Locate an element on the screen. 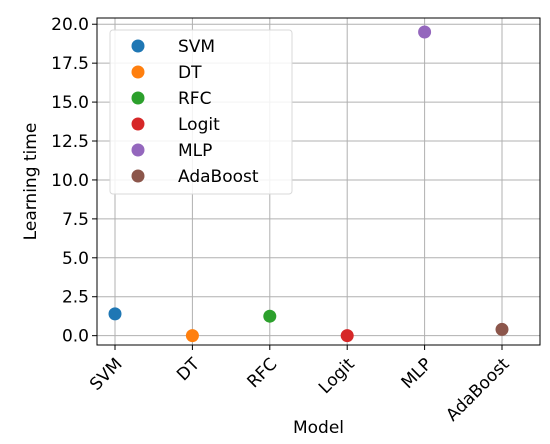  data-point-svm is located at coordinates (115, 314).